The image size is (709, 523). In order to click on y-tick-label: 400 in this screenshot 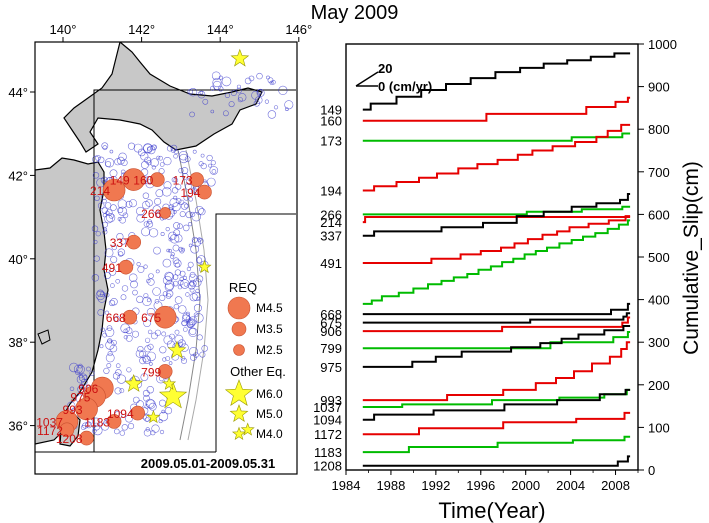, I will do `click(659, 300)`.